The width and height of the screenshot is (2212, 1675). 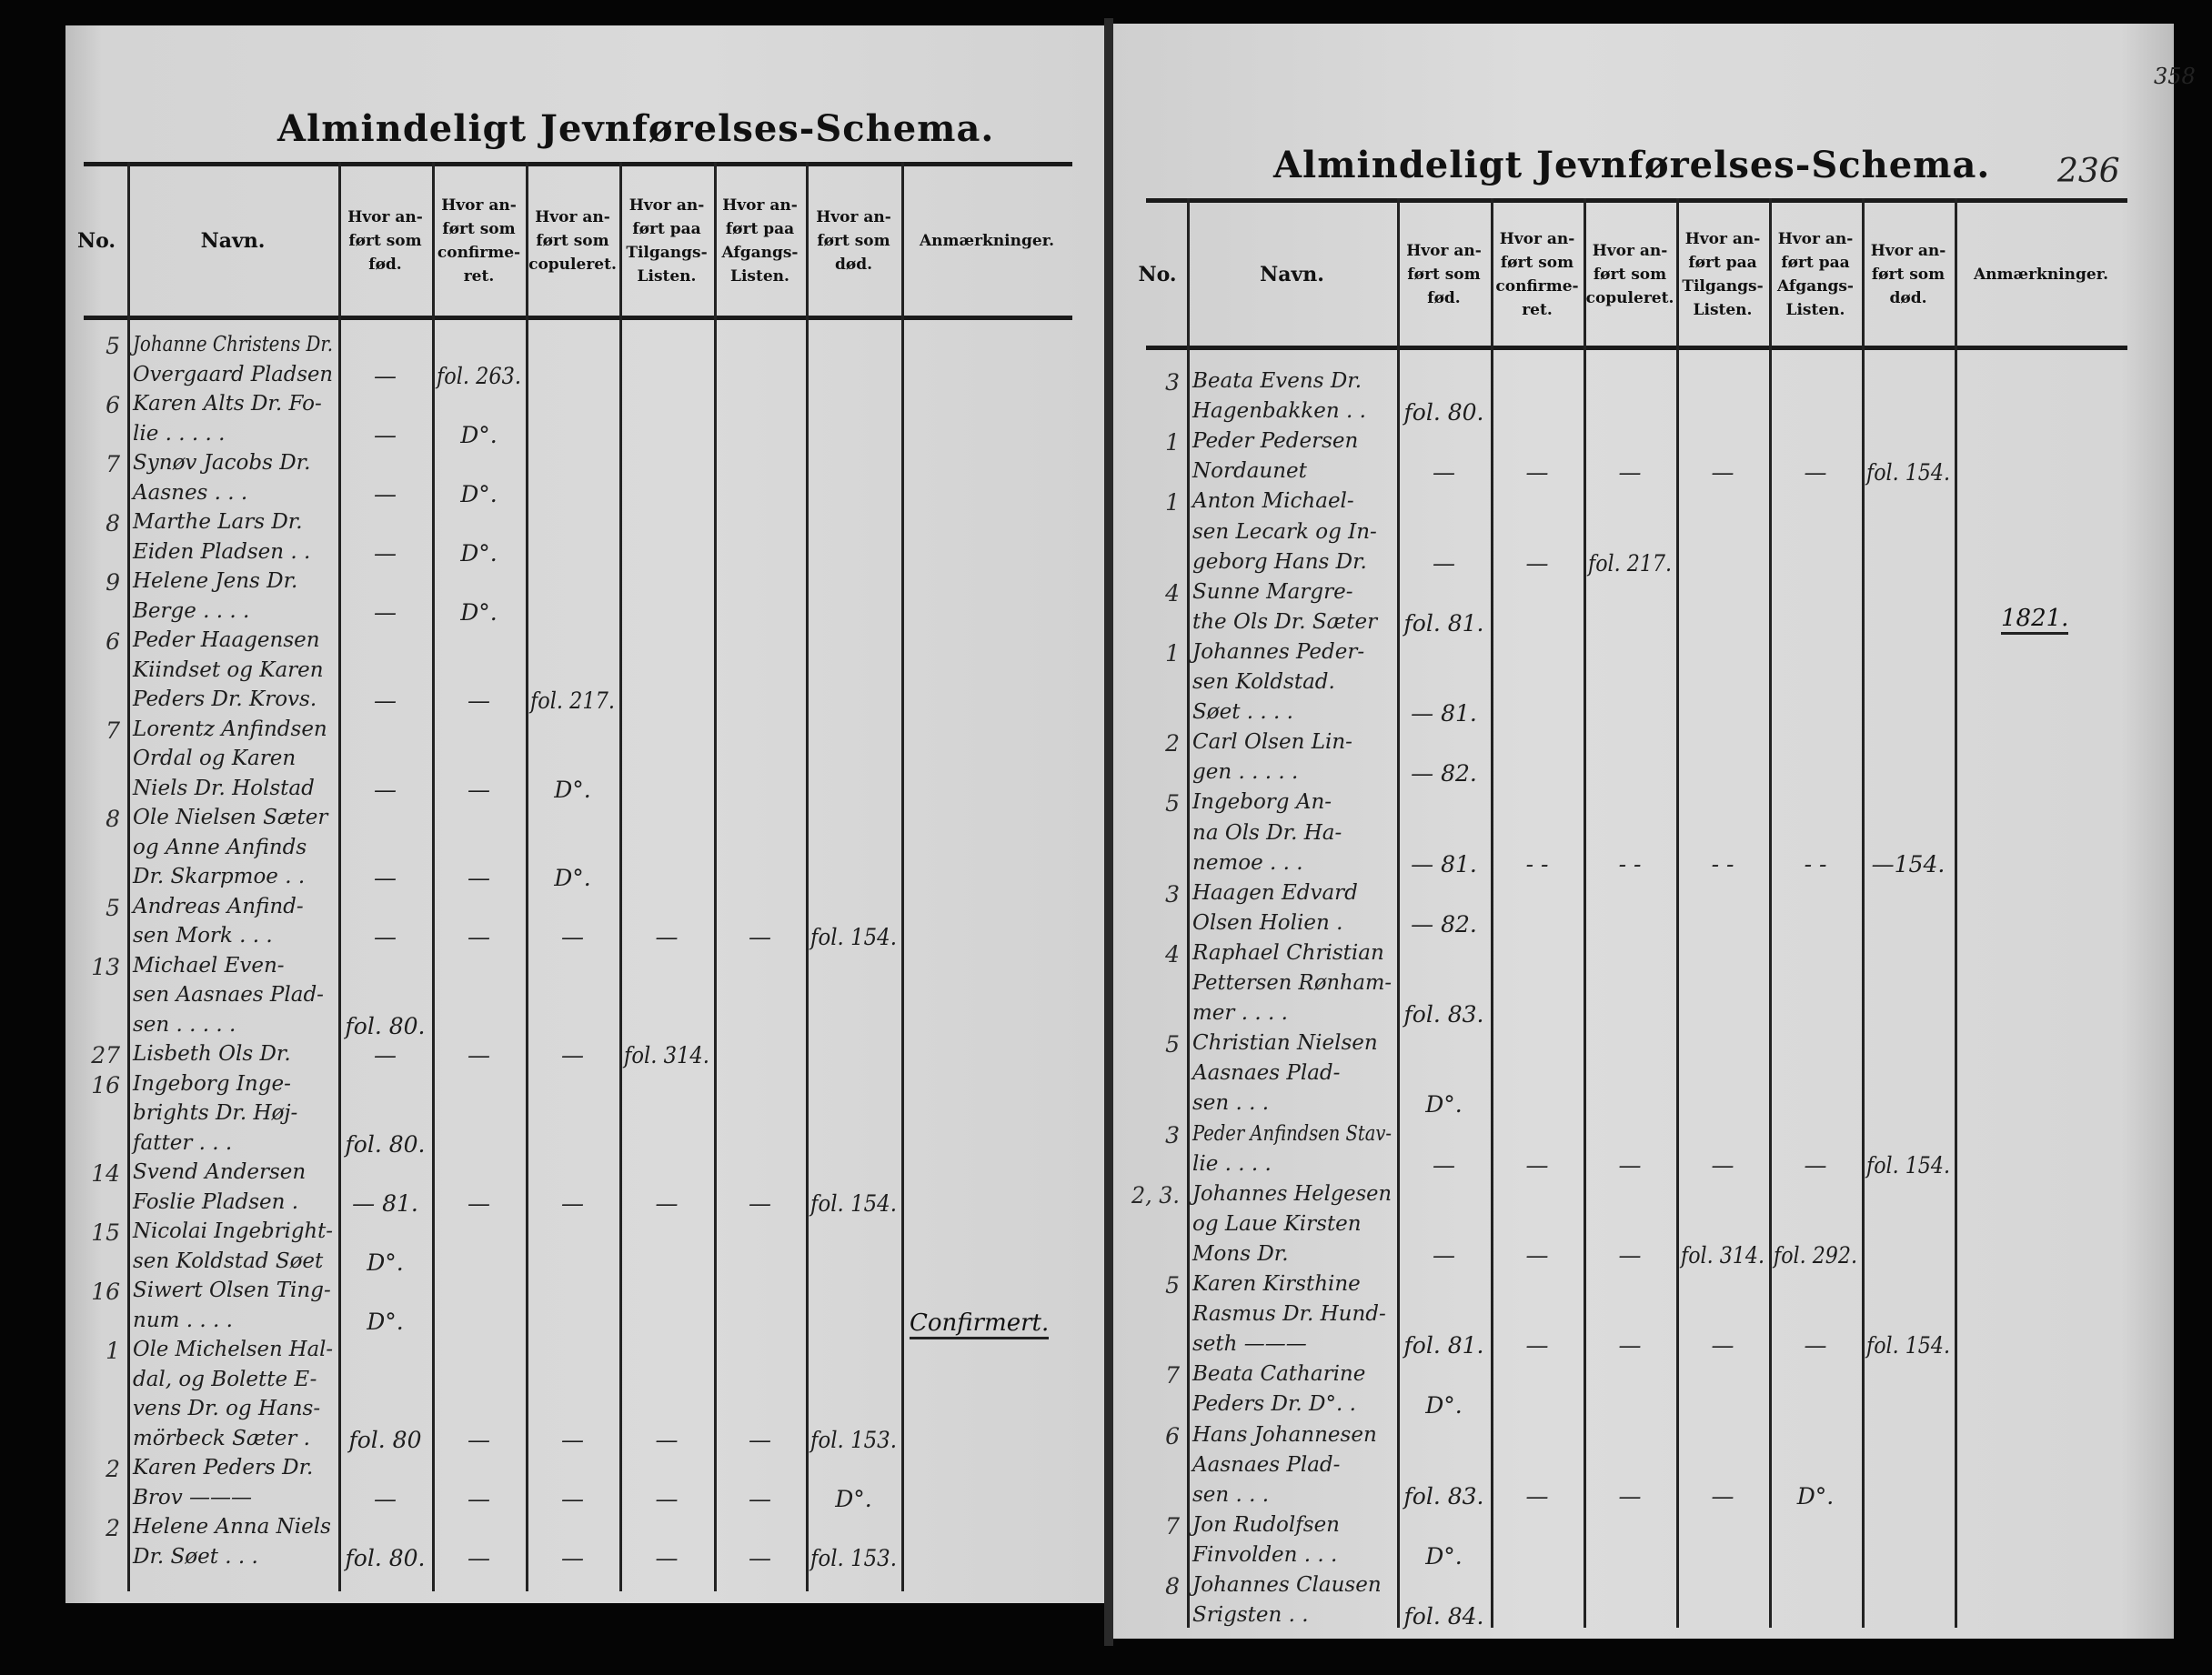 I want to click on left-entry-name-line: mörbeck Sæter ., so click(x=221, y=1438).